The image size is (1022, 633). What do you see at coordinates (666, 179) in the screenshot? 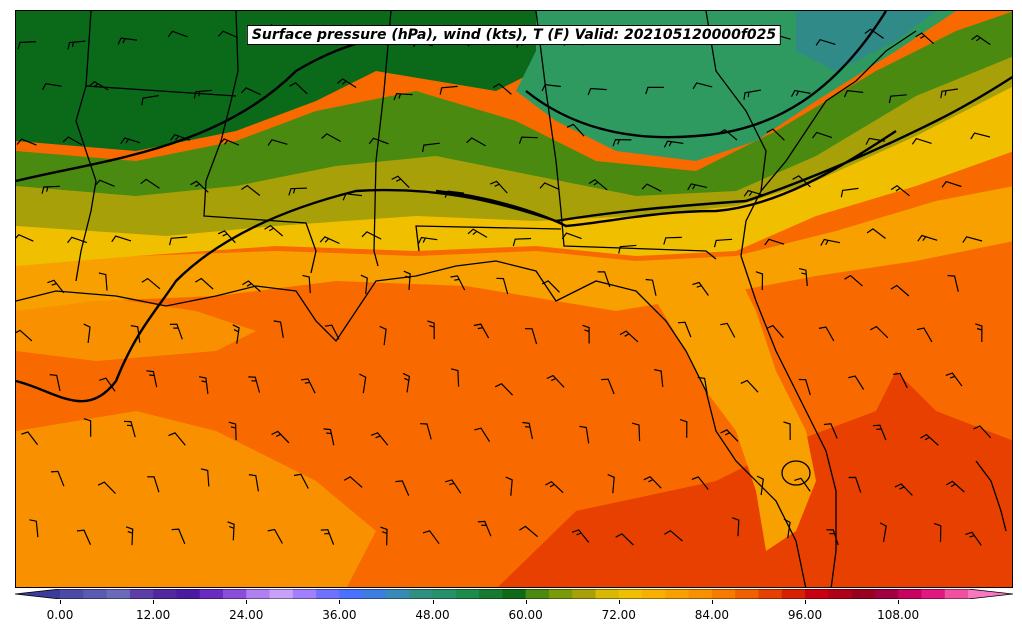
I see `isobar` at bounding box center [666, 179].